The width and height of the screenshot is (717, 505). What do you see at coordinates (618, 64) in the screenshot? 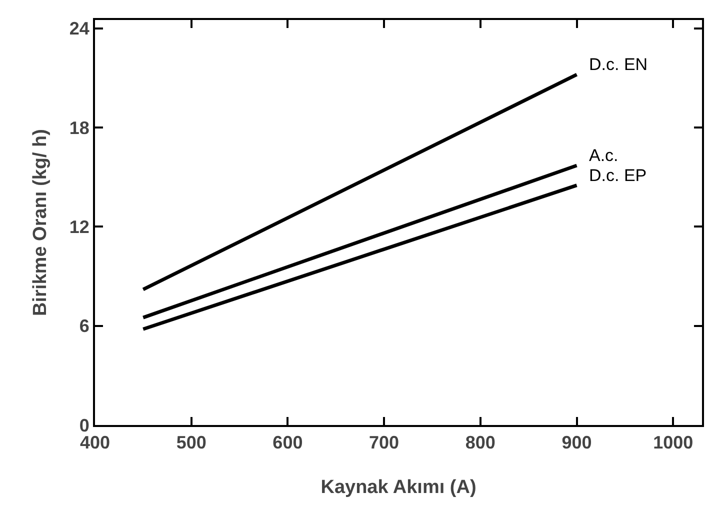
I see `series-label: D.c. EN` at bounding box center [618, 64].